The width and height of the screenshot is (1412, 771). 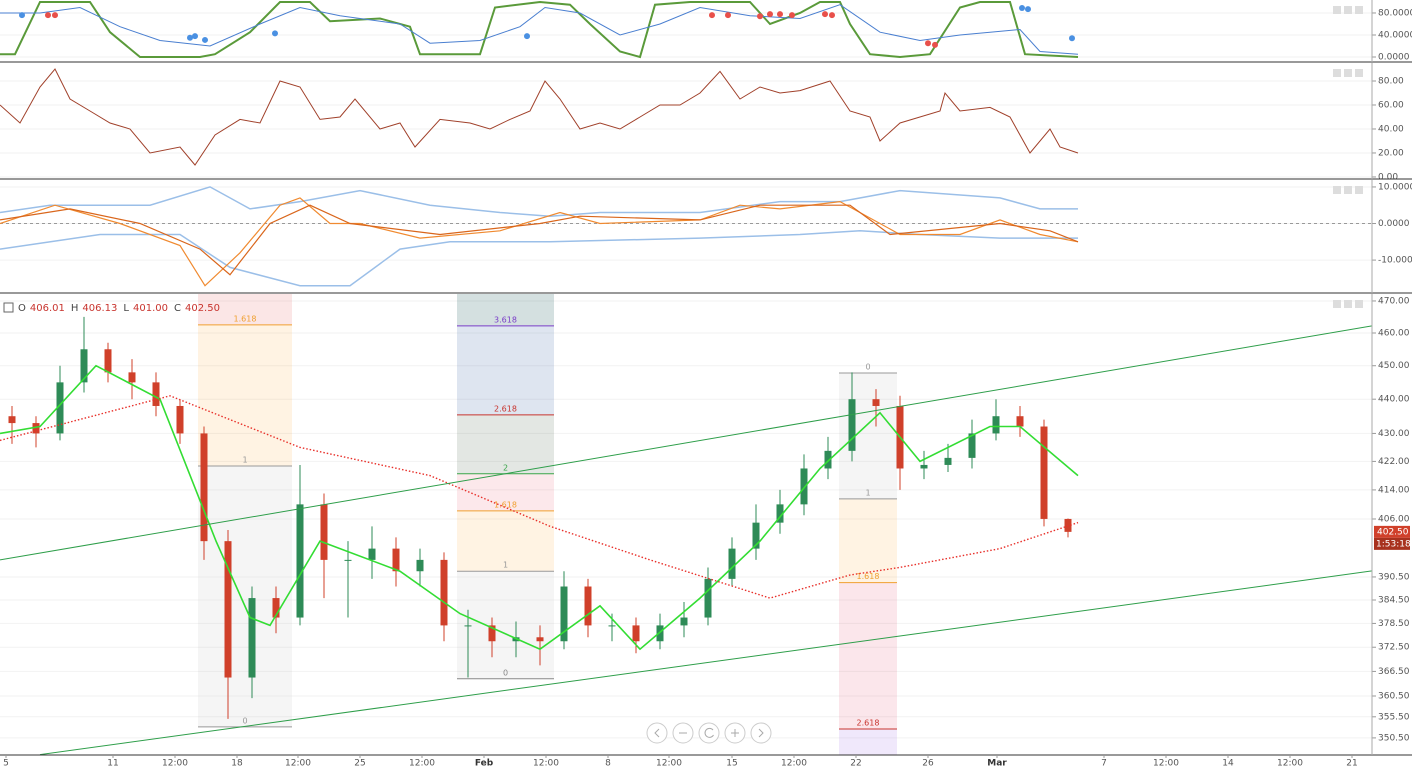 What do you see at coordinates (177, 308) in the screenshot?
I see `ohlc-key: C` at bounding box center [177, 308].